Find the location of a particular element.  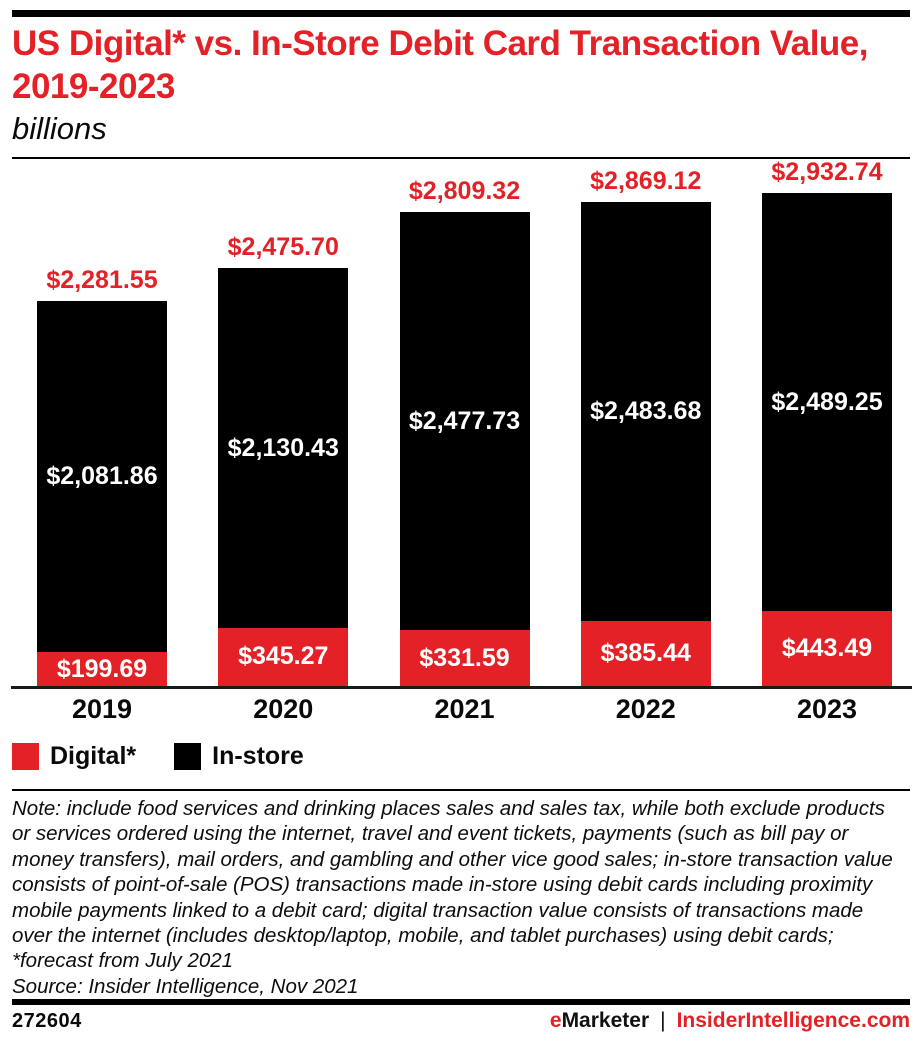

bar-value-label-digital-2022: $385.44 is located at coordinates (645, 653).